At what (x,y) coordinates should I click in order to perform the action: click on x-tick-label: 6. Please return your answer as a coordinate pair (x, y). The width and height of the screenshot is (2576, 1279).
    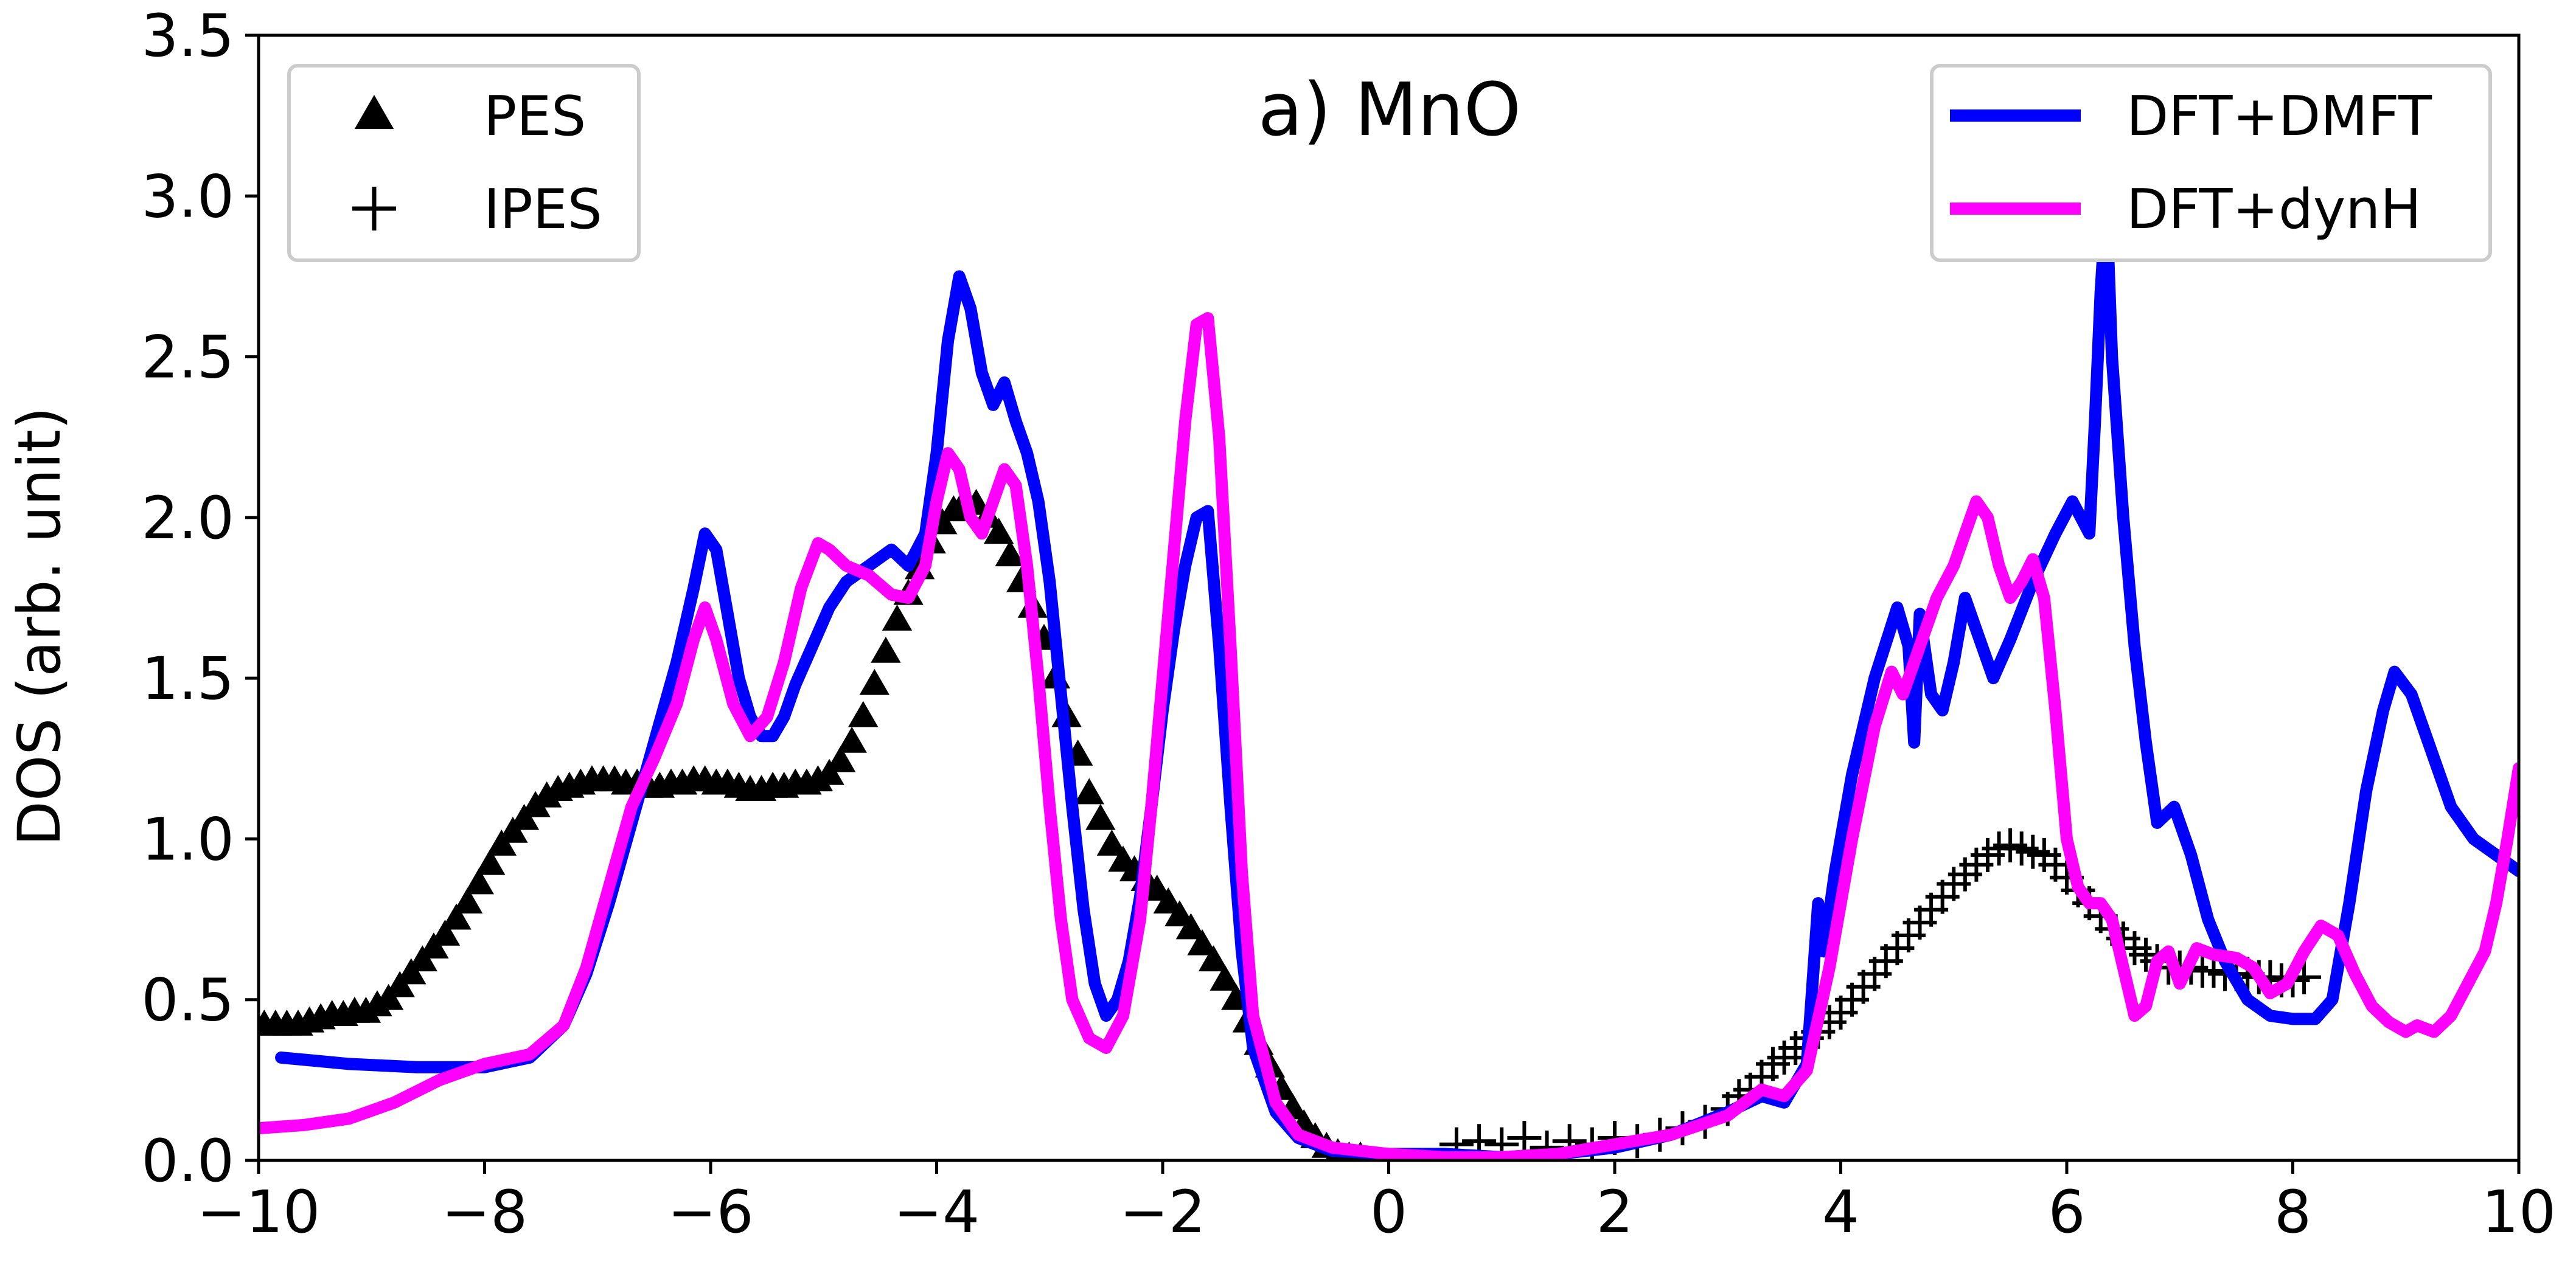
    Looking at the image, I should click on (2066, 1212).